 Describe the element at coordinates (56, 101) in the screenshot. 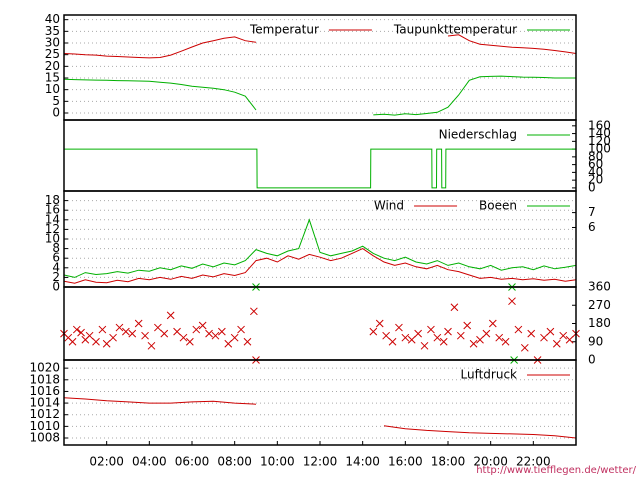

I see `y-tick-label: 5` at that location.